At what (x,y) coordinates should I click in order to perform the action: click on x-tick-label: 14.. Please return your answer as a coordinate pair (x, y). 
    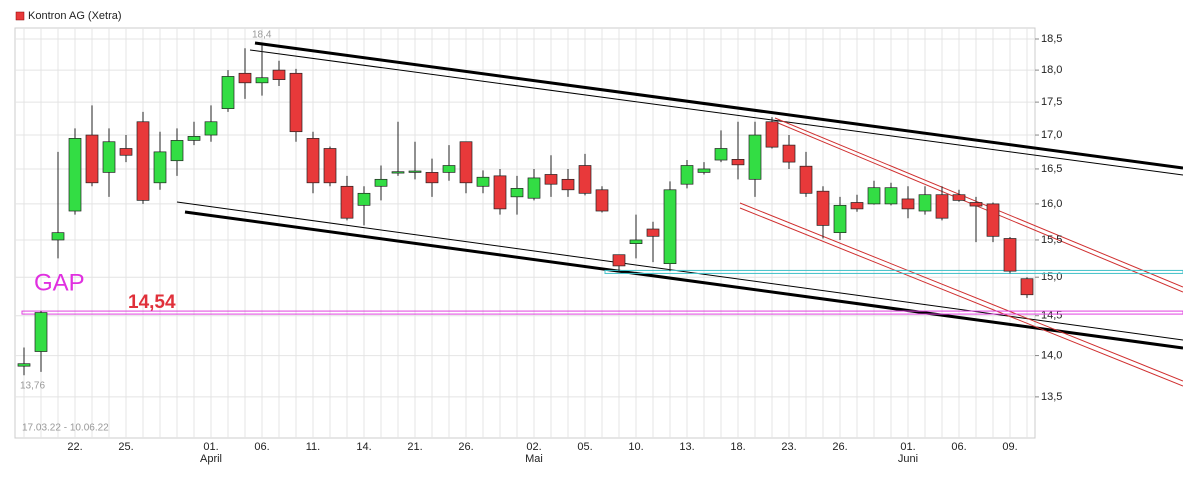
    Looking at the image, I should click on (363, 447).